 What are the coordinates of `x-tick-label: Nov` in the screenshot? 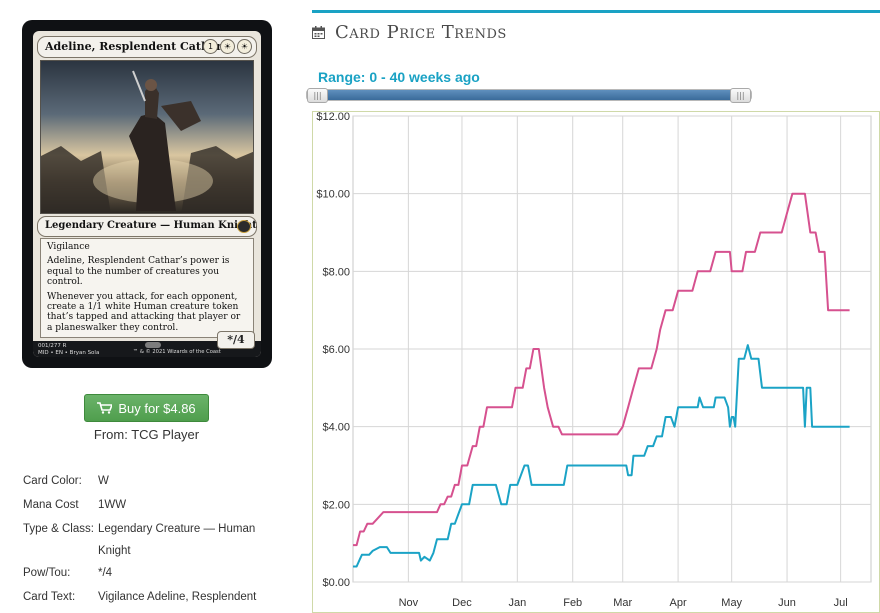 It's located at (409, 603).